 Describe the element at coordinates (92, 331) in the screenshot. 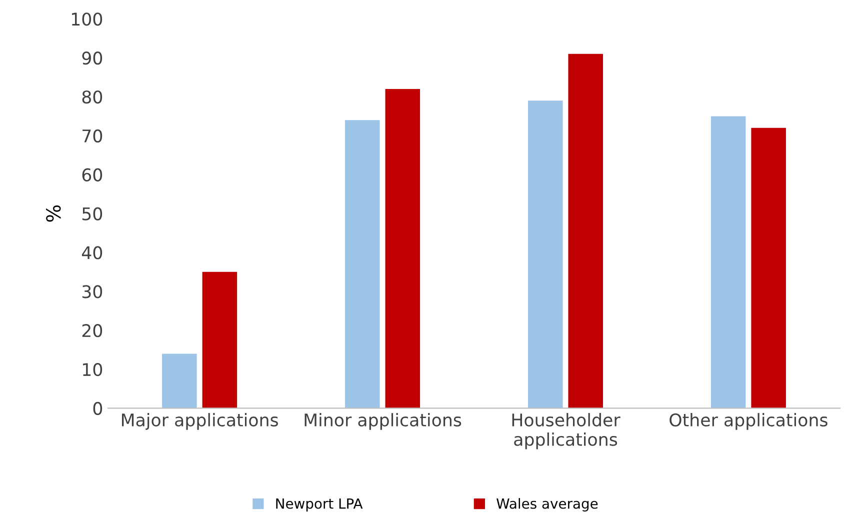

I see `y-tick-label: 20` at that location.